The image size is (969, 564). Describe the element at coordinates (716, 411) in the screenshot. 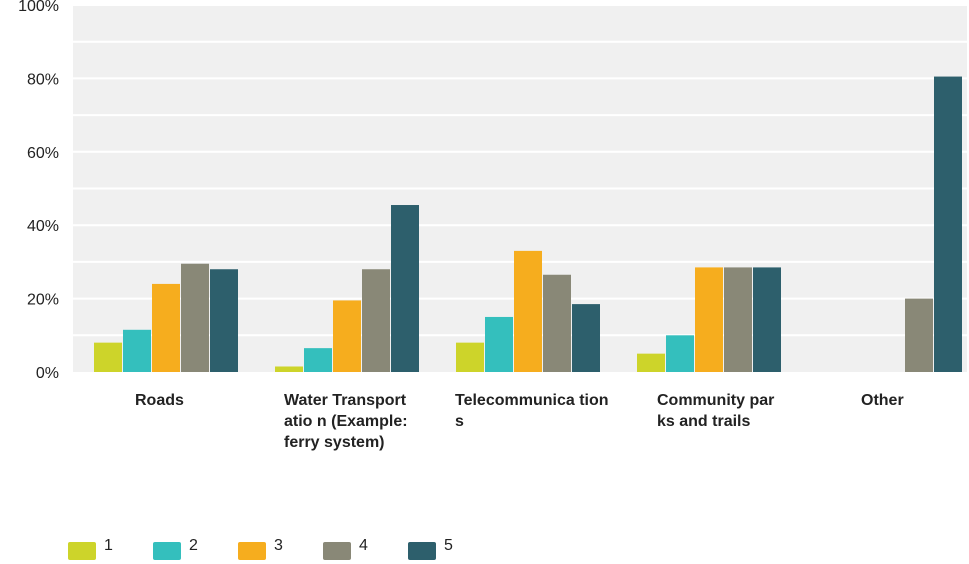

I see `x-category-label: Community parks and trails` at that location.